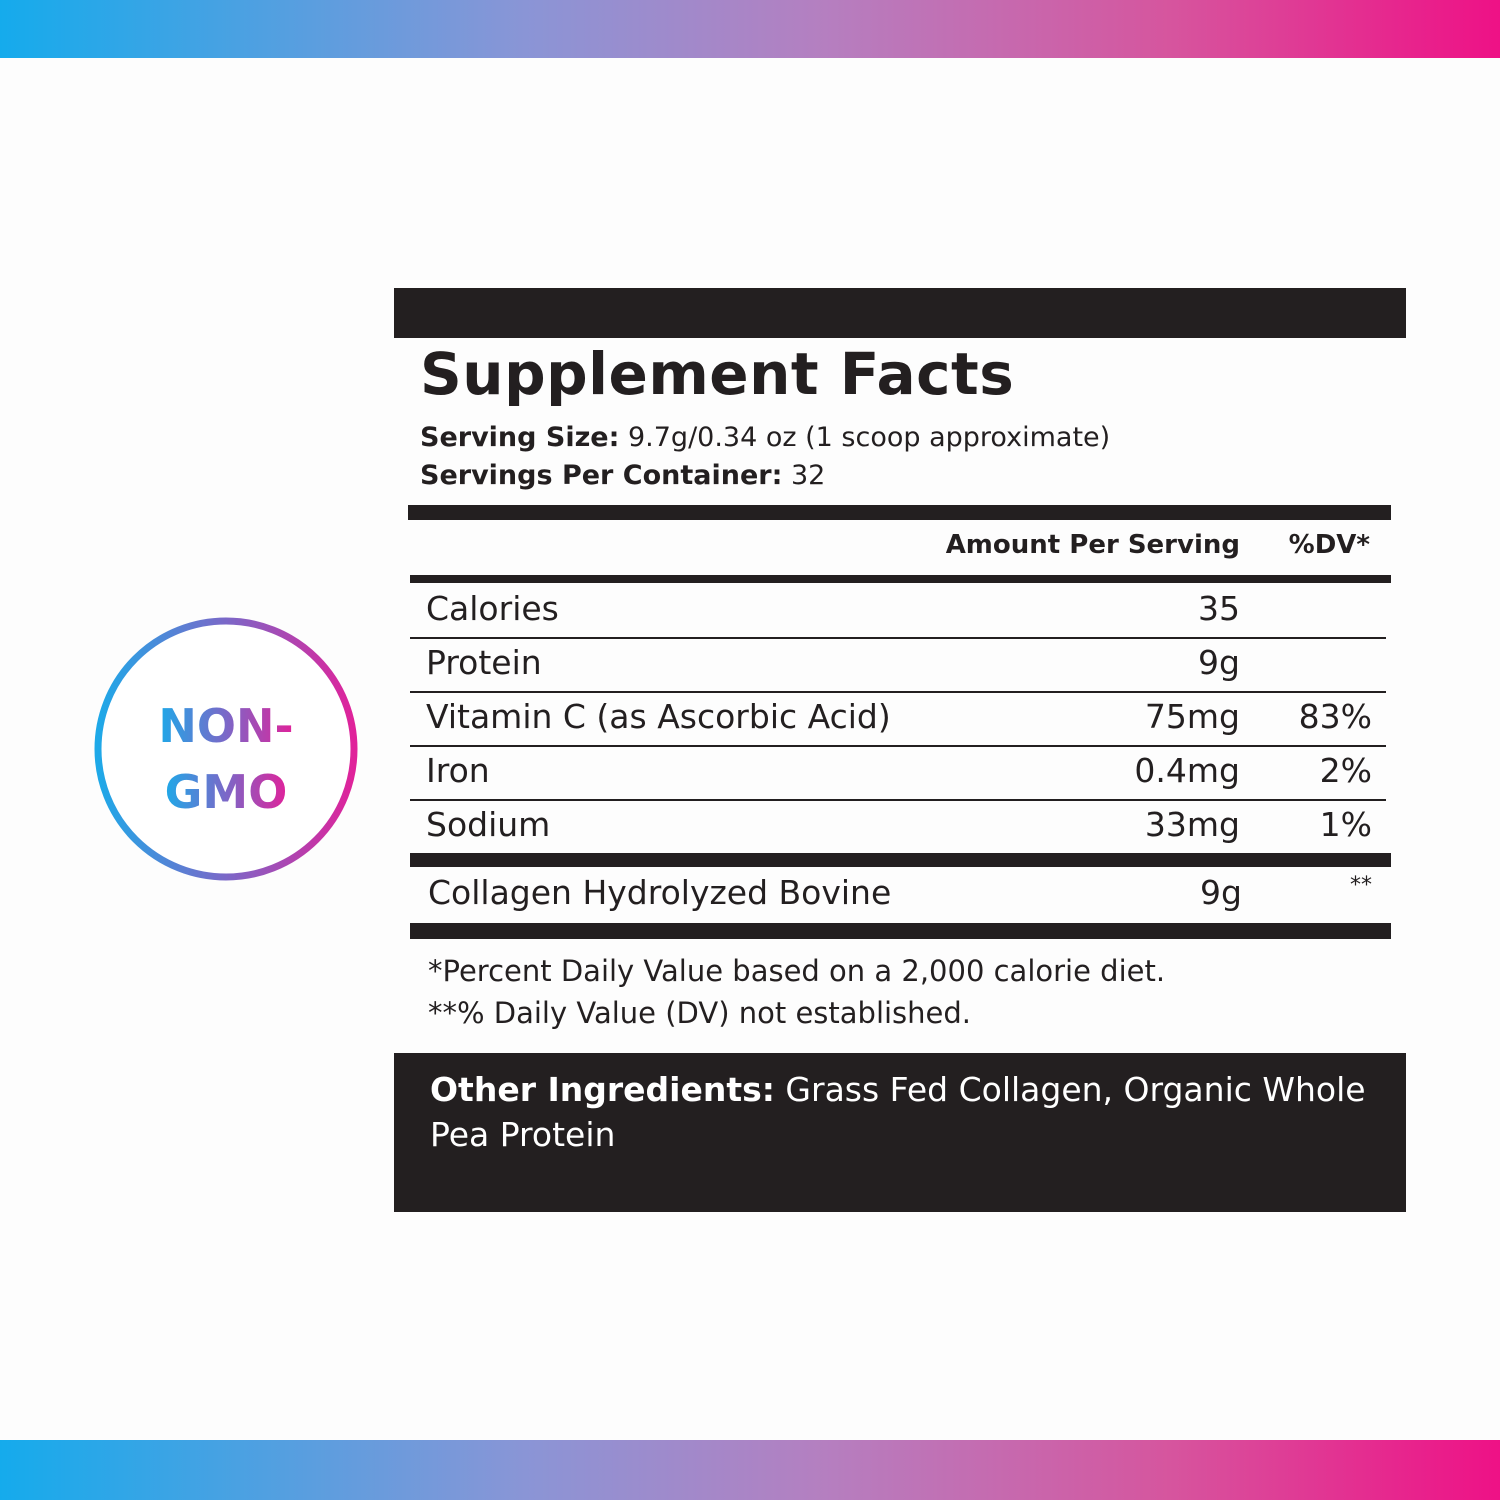  Describe the element at coordinates (804, 475) in the screenshot. I see `servings-value: 32` at that location.